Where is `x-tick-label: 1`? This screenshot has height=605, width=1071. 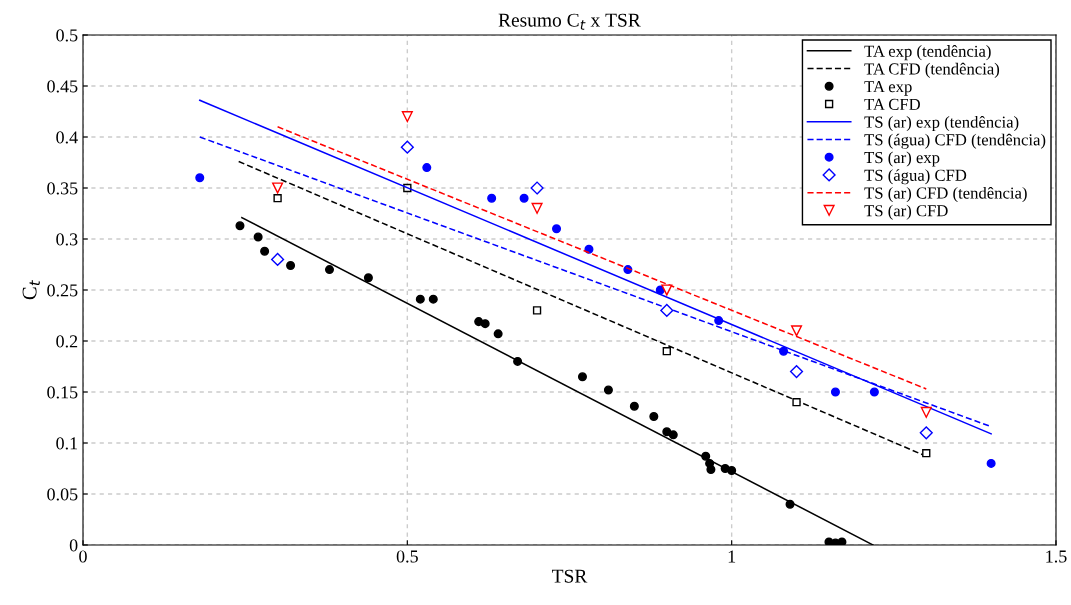
x-tick-label: 1 is located at coordinates (732, 556).